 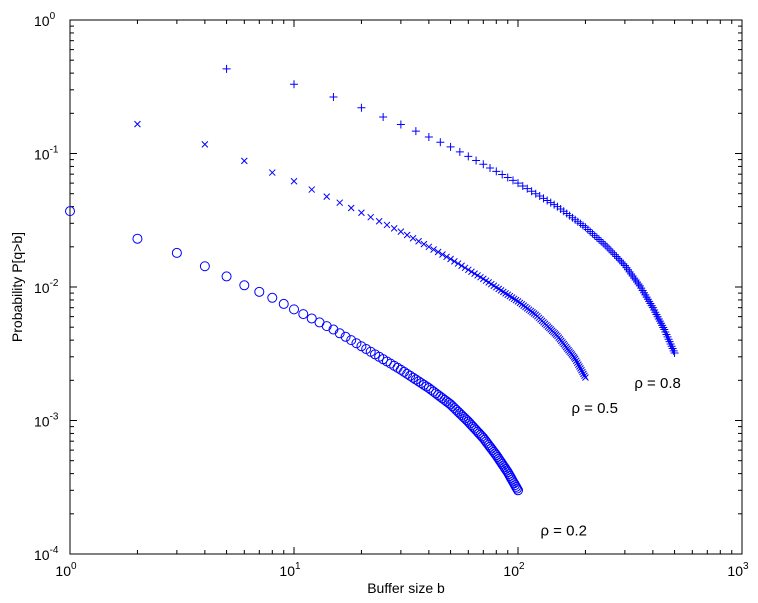 I want to click on x-axis-label: Buffer size b, so click(x=406, y=588).